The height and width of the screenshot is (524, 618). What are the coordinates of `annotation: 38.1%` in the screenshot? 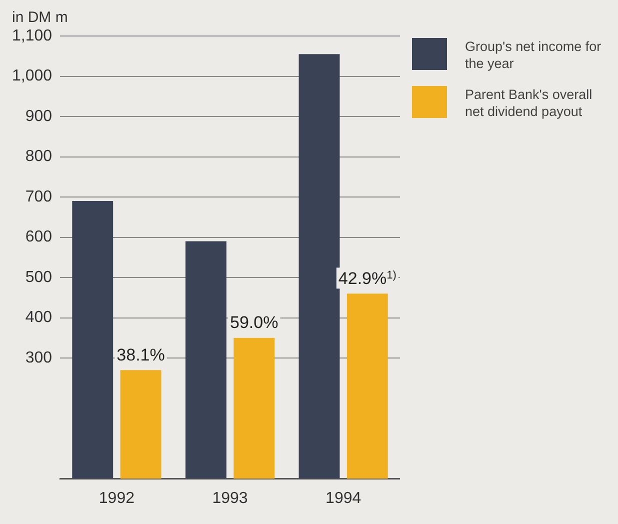 It's located at (140, 354).